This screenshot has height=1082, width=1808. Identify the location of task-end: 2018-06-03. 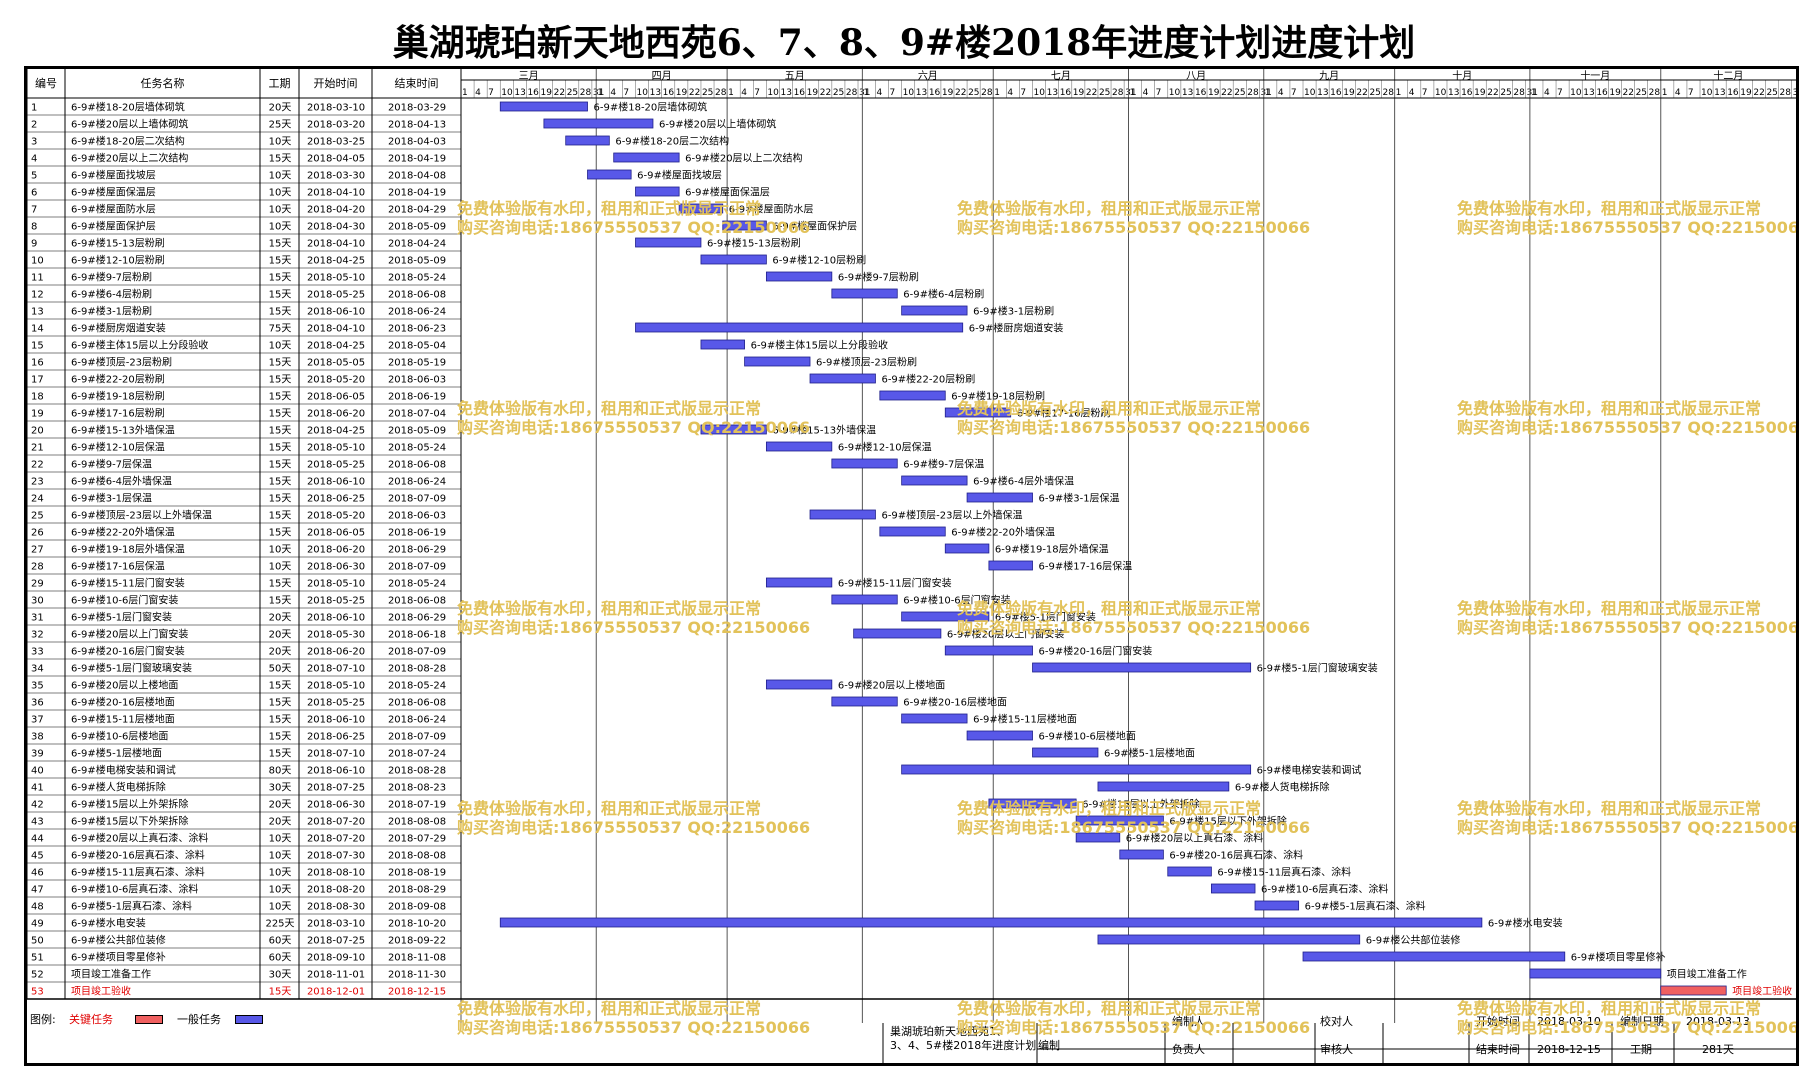
(417, 380).